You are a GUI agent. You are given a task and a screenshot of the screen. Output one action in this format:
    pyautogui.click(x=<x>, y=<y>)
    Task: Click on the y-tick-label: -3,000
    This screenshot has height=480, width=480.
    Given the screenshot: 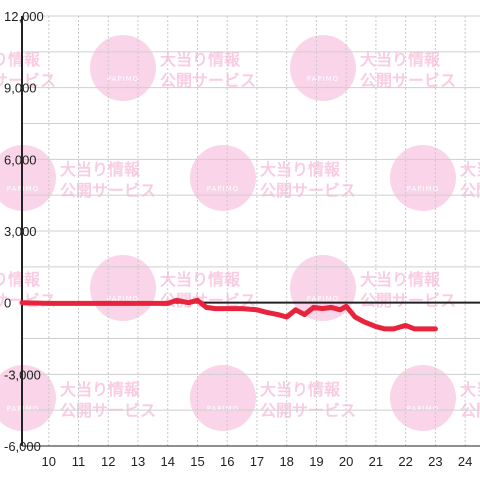 What is the action you would take?
    pyautogui.click(x=22, y=374)
    